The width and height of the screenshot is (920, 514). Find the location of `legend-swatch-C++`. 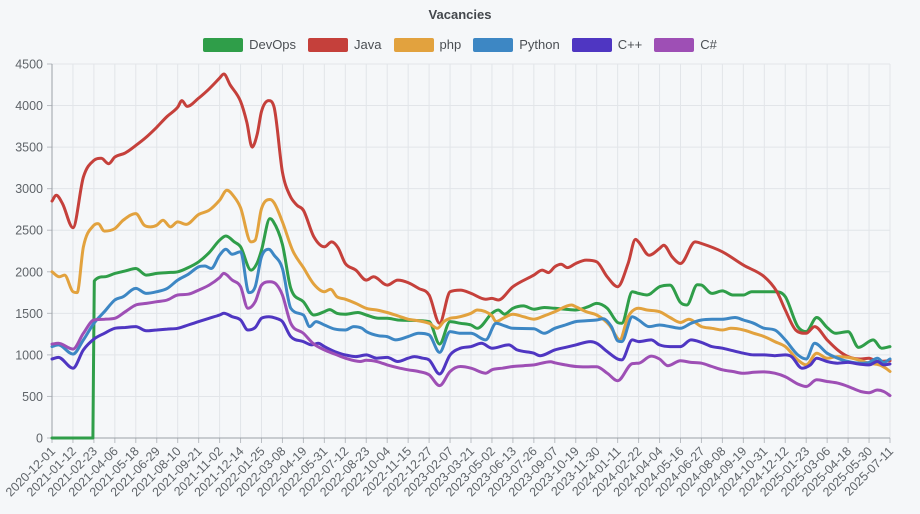

legend-swatch-C++ is located at coordinates (591, 45).